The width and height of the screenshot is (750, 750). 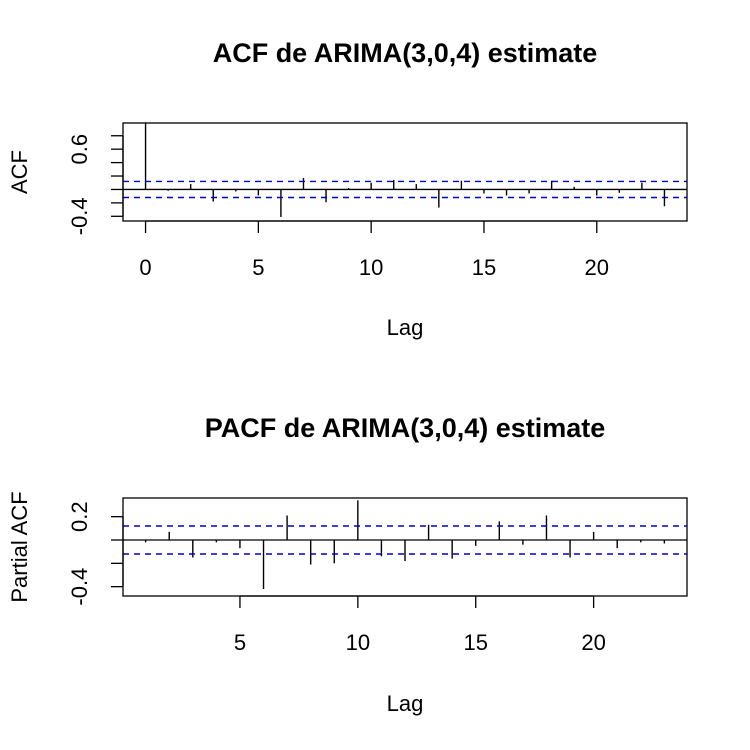 I want to click on pacf-x-tick-label-10: 10, so click(x=358, y=642).